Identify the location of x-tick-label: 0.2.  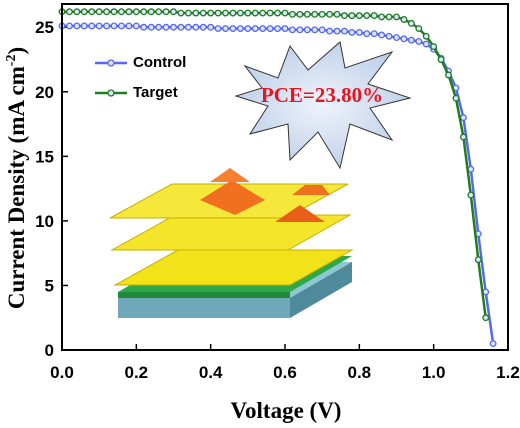
(137, 372).